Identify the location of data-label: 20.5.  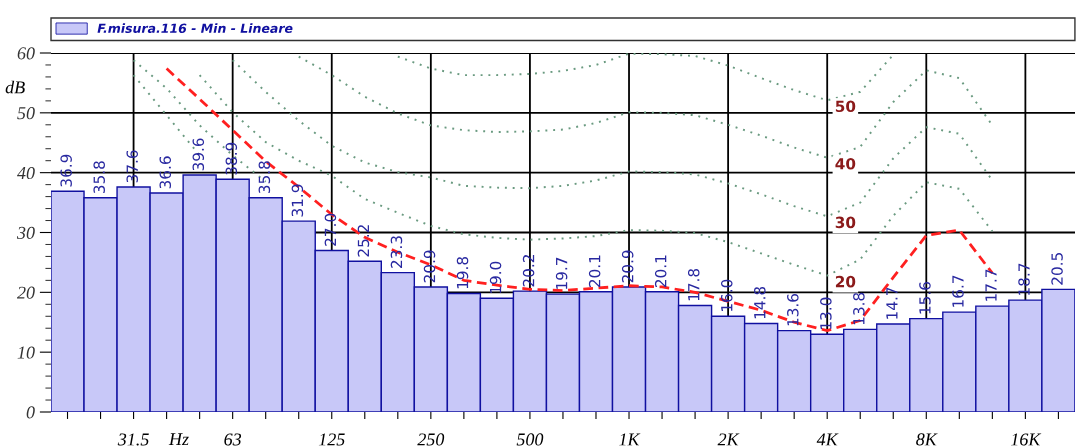
(1057, 269).